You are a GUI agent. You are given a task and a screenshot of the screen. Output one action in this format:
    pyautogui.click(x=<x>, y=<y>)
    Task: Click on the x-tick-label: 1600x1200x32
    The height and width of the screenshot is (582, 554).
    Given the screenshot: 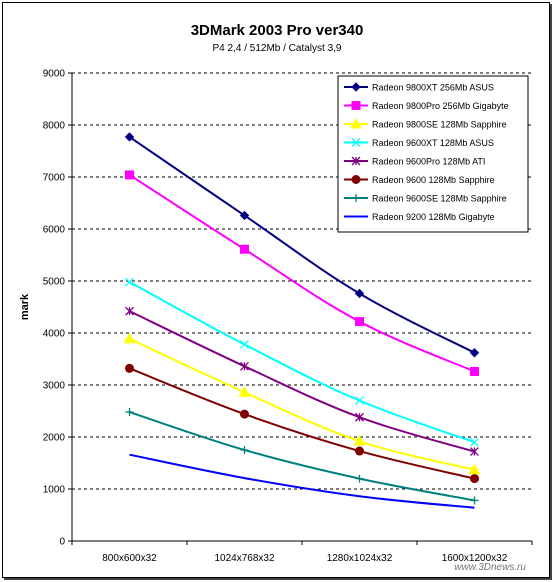 What is the action you would take?
    pyautogui.click(x=475, y=558)
    